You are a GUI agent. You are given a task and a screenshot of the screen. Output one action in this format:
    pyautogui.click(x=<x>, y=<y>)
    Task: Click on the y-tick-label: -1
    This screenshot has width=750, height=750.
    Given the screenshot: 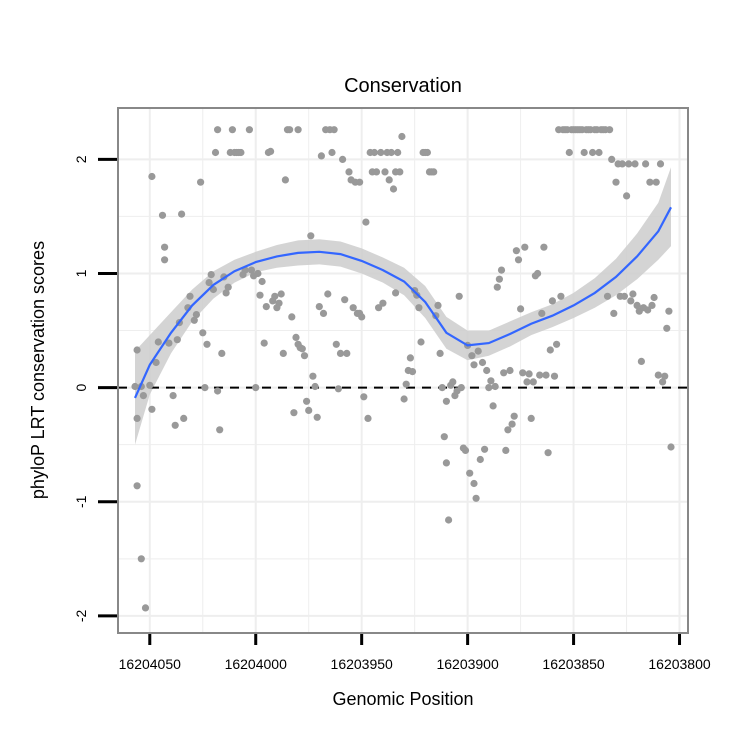 What is the action you would take?
    pyautogui.click(x=81, y=501)
    